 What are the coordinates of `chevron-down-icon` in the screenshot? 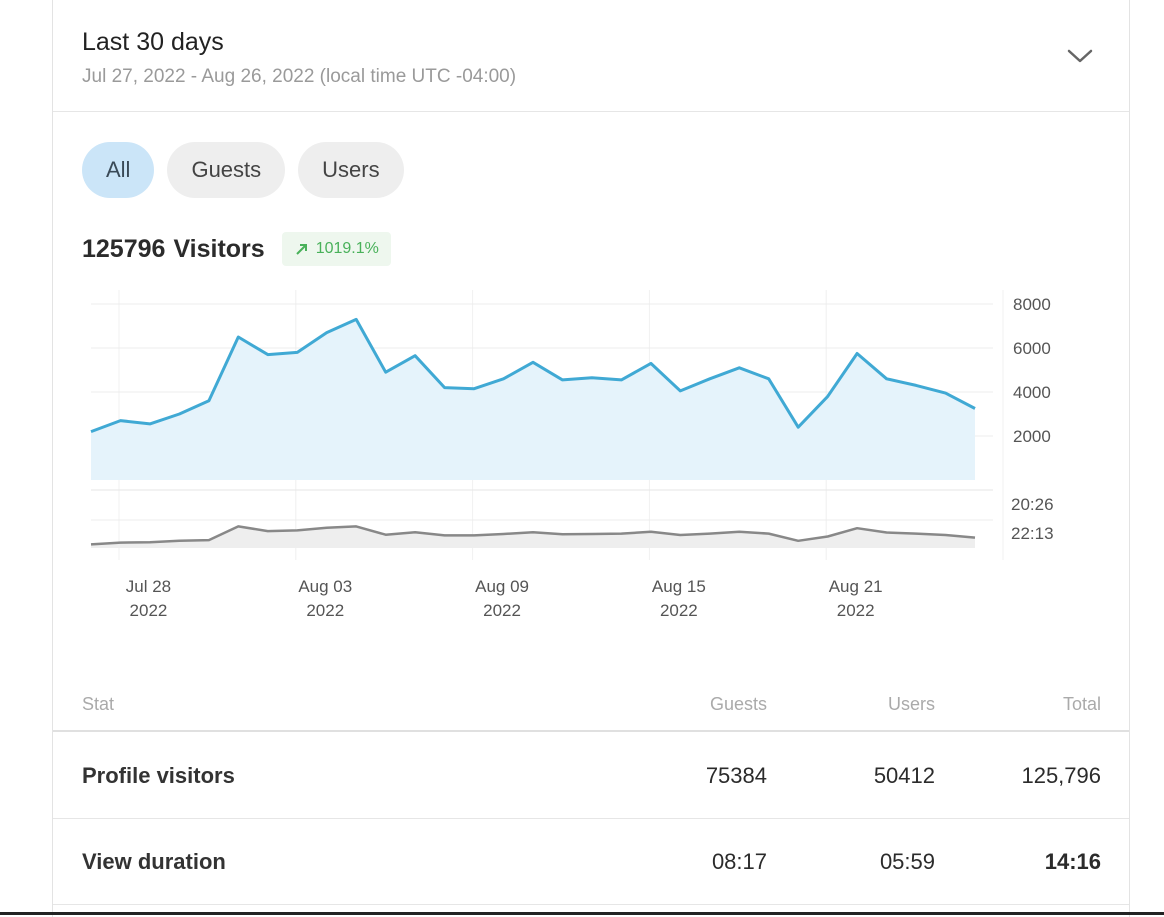 It's located at (1080, 56).